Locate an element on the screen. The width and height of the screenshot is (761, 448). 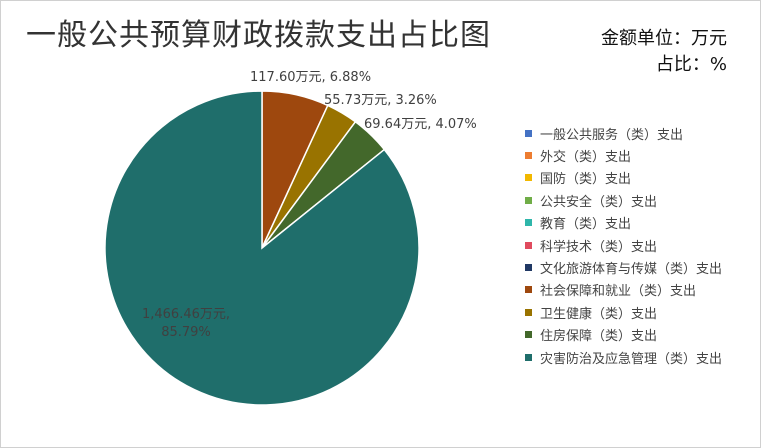
legend-label: 教育（类）支出 is located at coordinates (586, 225).